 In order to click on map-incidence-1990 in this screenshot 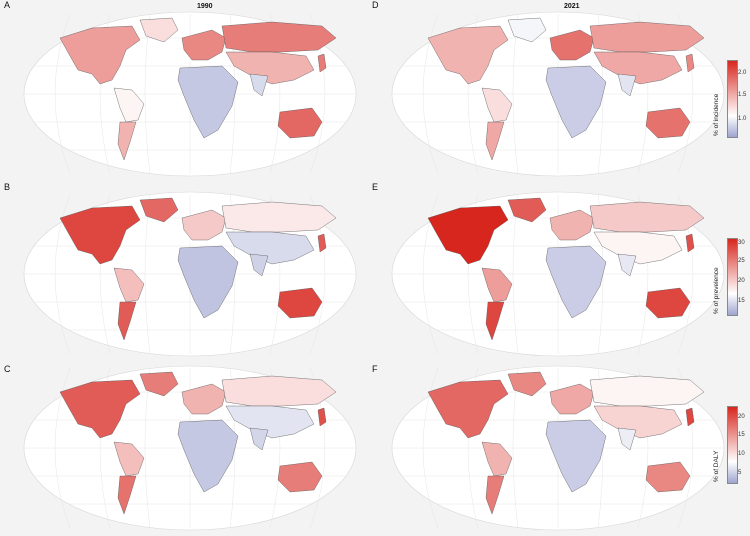, I will do `click(190, 94)`.